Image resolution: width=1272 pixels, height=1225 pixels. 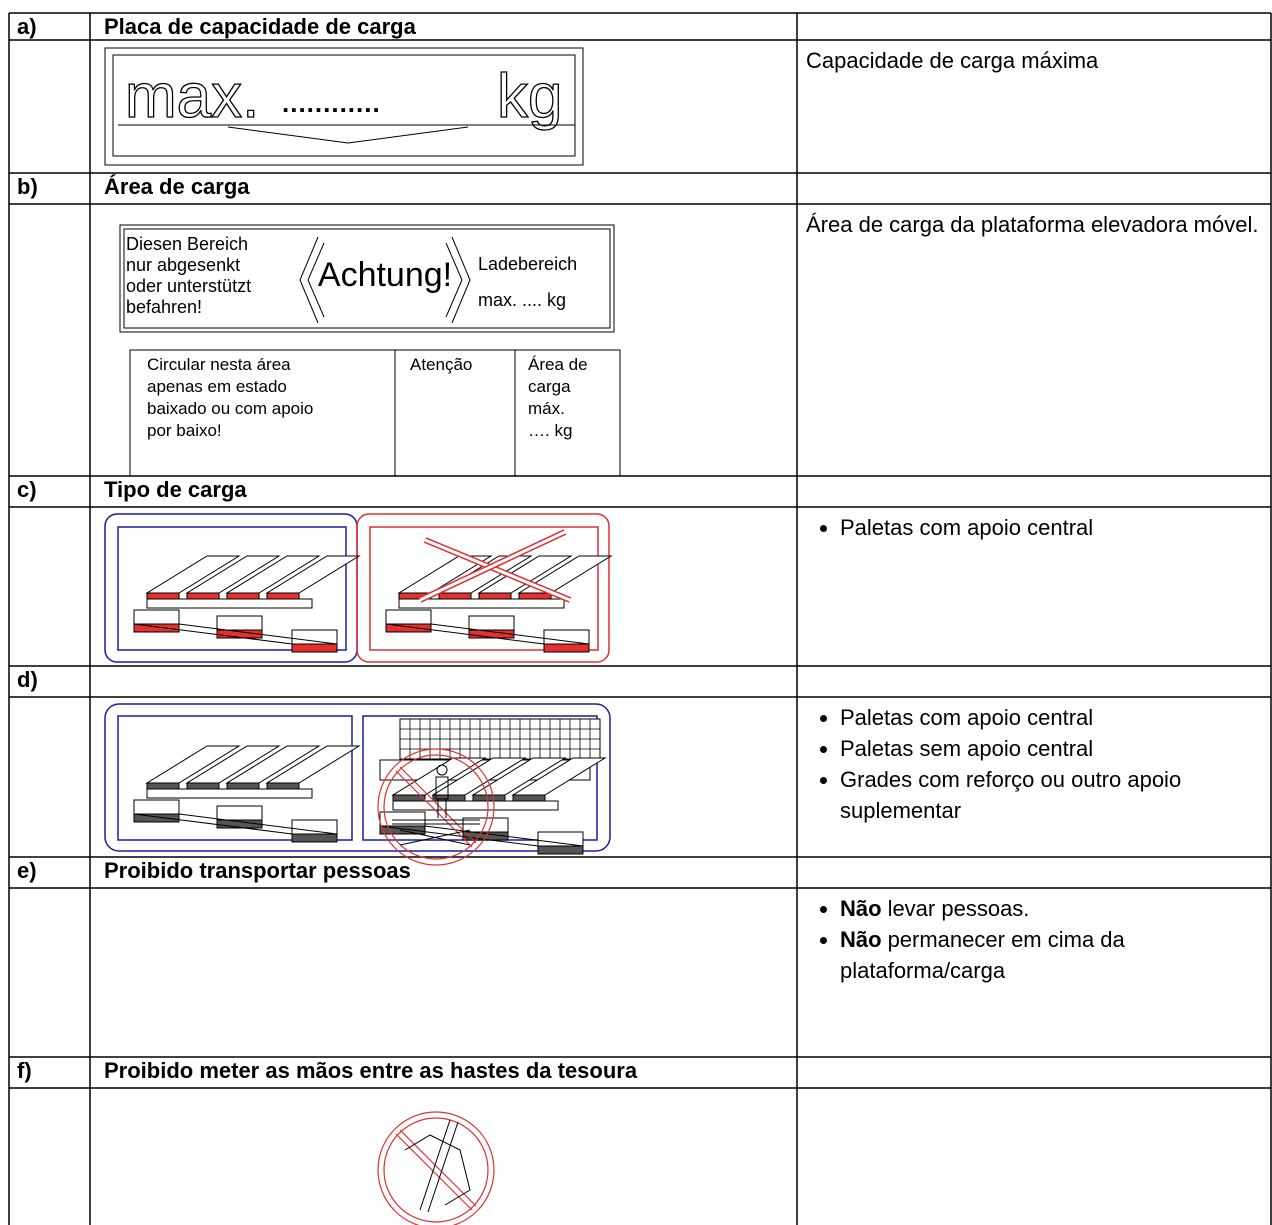 What do you see at coordinates (27, 186) in the screenshot?
I see `row-label: b)` at bounding box center [27, 186].